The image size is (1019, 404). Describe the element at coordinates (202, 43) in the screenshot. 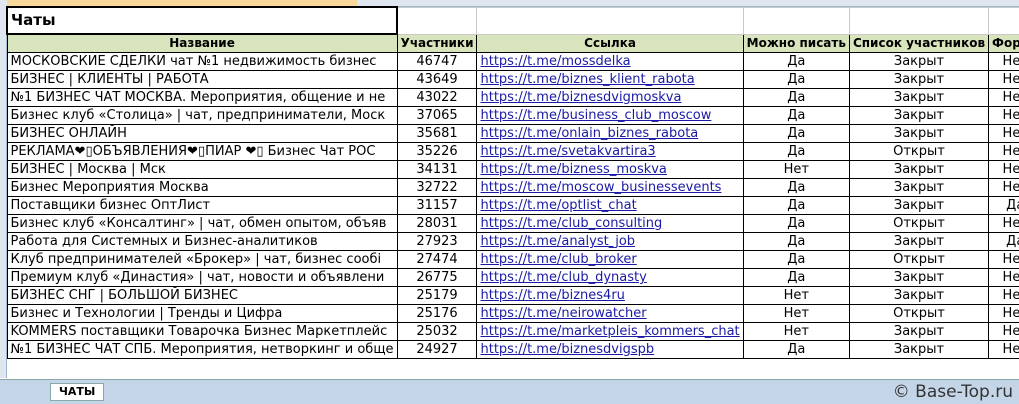

I see `header-name: Название` at that location.